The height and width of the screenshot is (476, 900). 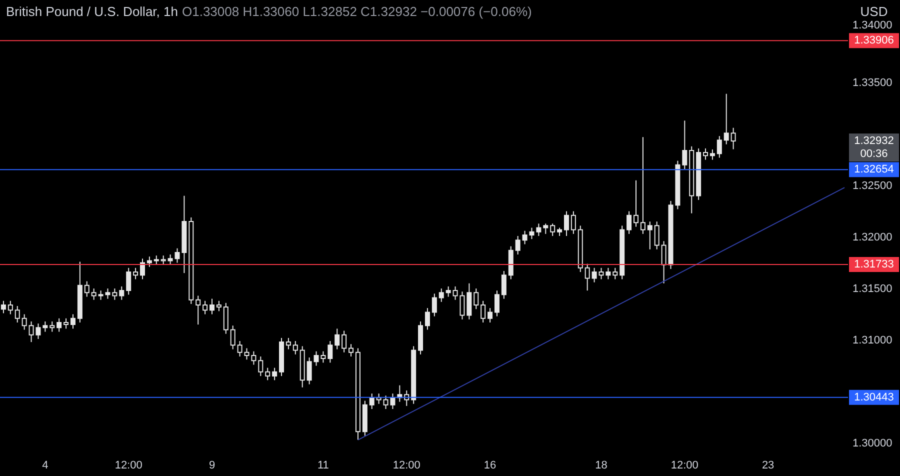 What do you see at coordinates (874, 264) in the screenshot?
I see `ref-line-label: 1.31733` at bounding box center [874, 264].